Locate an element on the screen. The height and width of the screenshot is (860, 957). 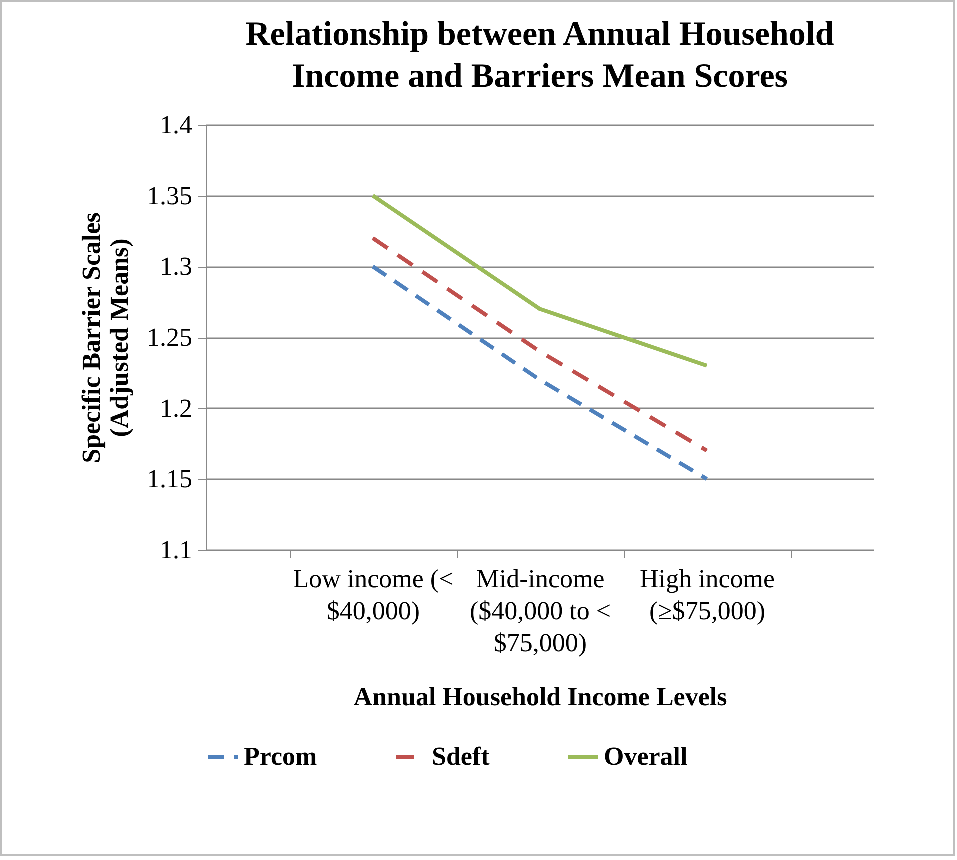
y-tick-label: 1.4 is located at coordinates (176, 125).